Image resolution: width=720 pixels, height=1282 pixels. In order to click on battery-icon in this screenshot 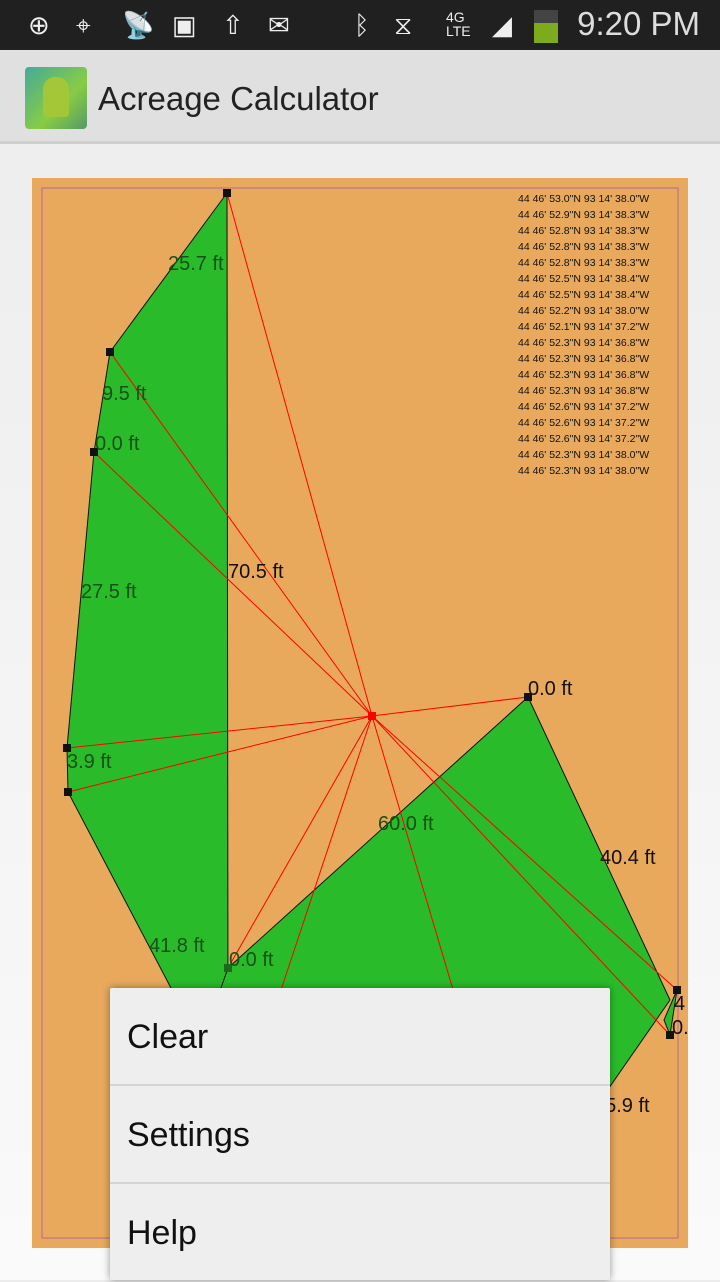, I will do `click(546, 26)`.